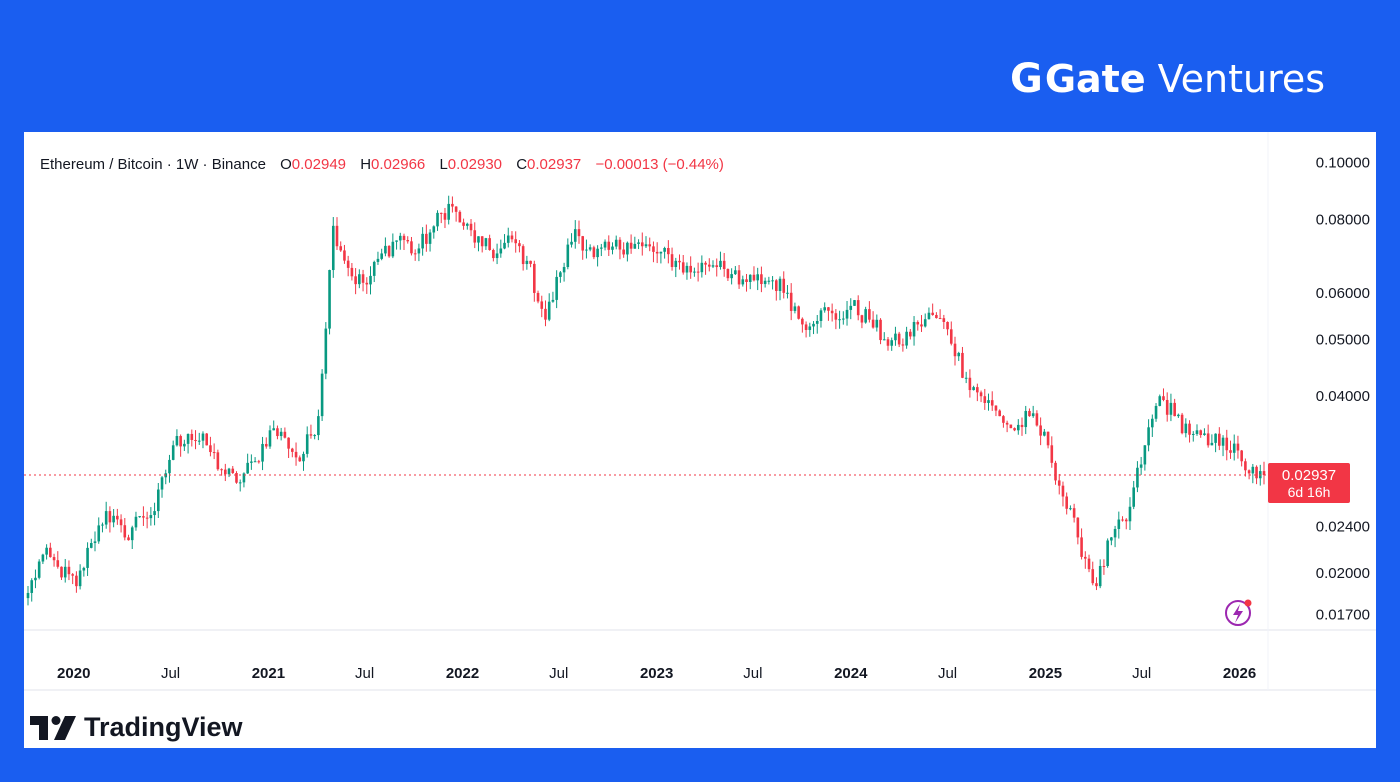  What do you see at coordinates (522, 164) in the screenshot?
I see `close-label: C` at bounding box center [522, 164].